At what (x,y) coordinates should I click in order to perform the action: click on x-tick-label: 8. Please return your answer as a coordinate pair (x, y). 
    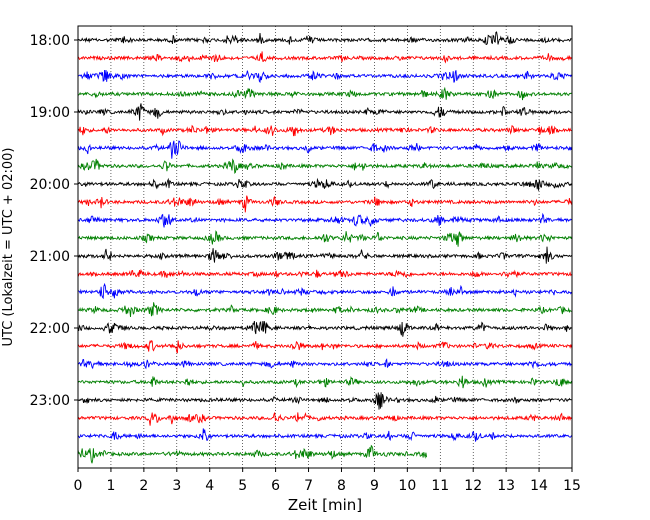
    Looking at the image, I should click on (341, 486).